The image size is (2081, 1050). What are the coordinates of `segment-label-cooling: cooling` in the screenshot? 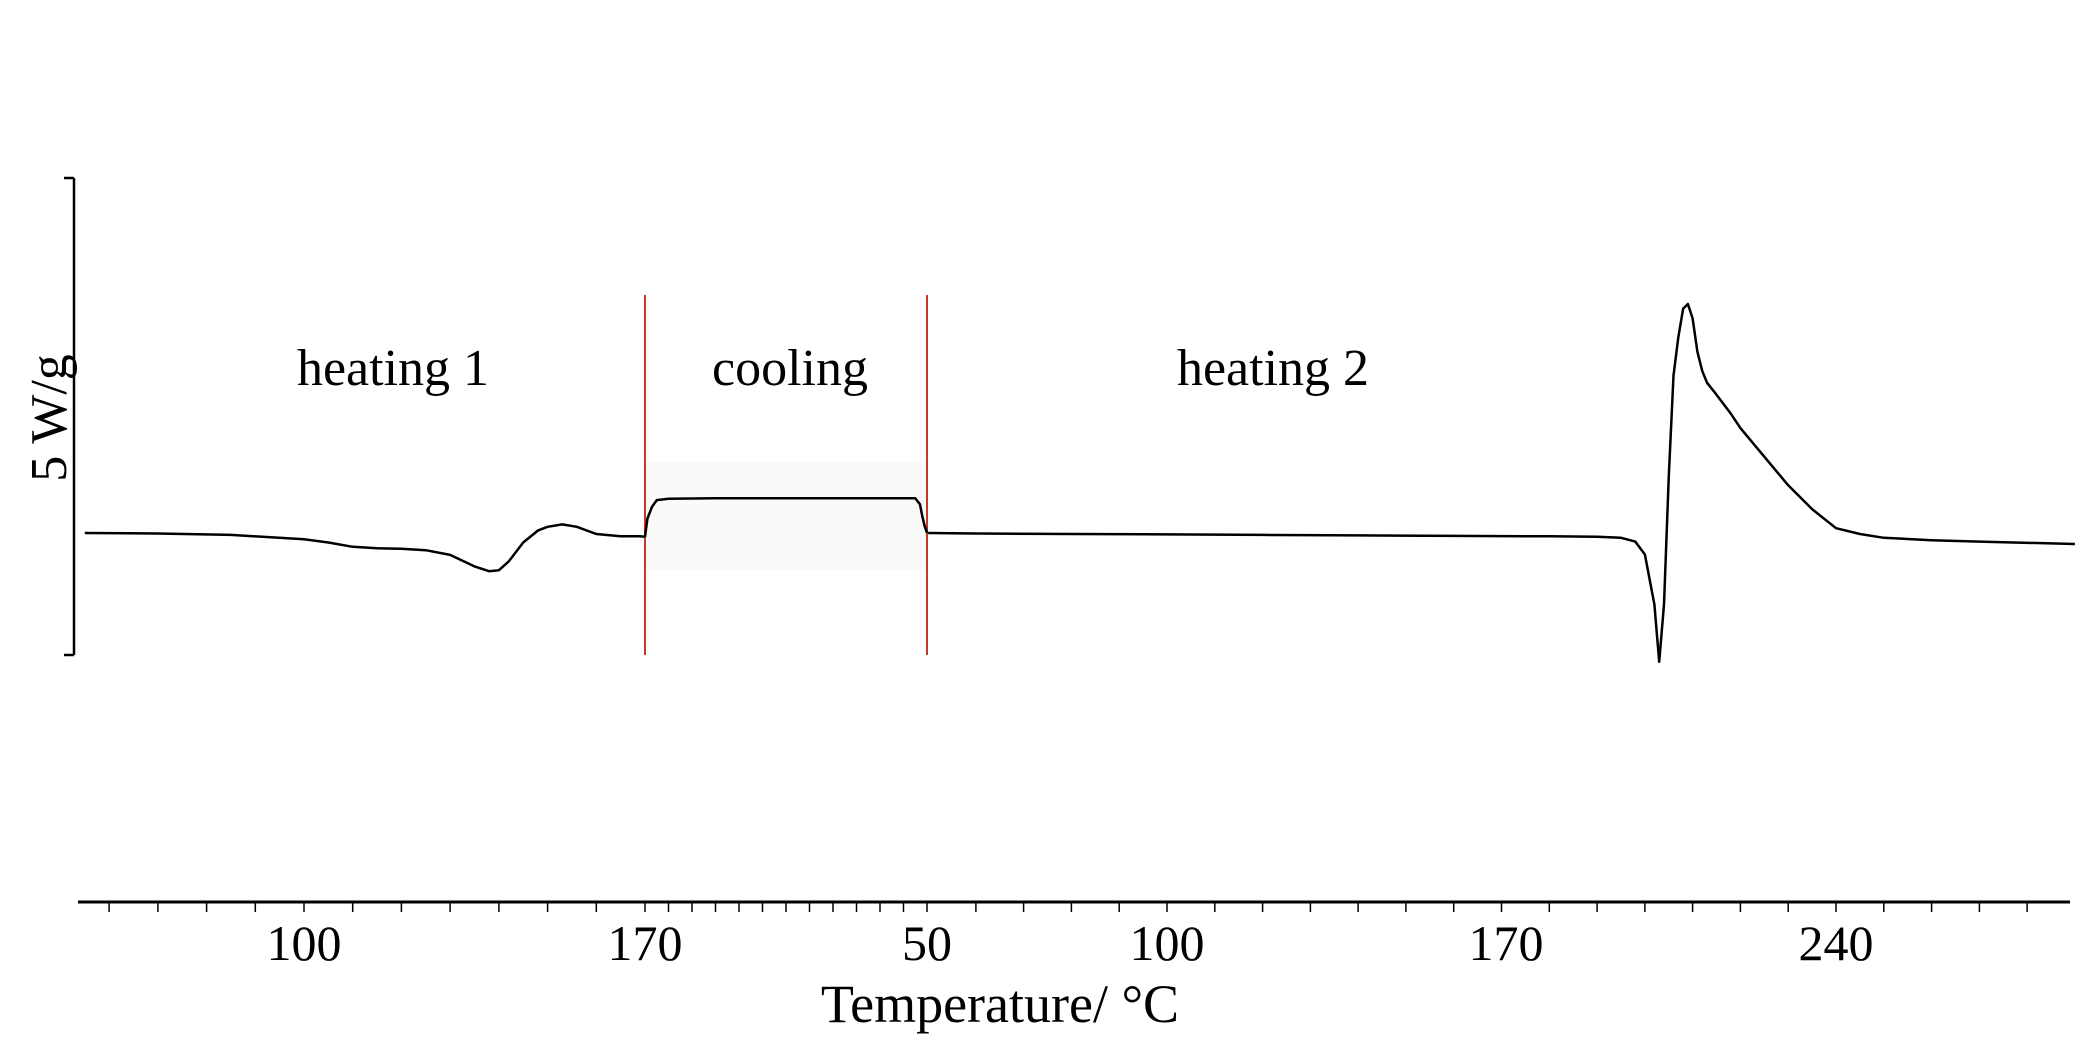 It's located at (790, 368).